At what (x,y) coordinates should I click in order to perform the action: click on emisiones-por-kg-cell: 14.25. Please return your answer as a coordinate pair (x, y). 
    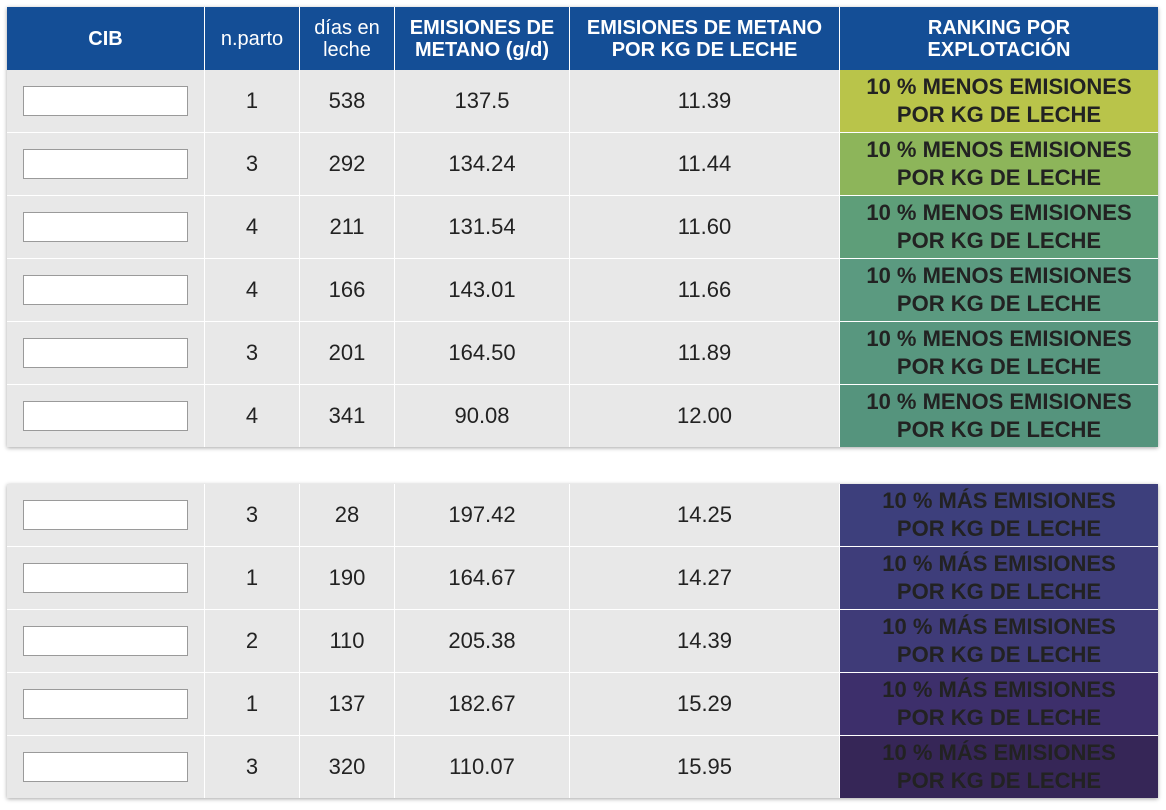
    Looking at the image, I should click on (705, 515).